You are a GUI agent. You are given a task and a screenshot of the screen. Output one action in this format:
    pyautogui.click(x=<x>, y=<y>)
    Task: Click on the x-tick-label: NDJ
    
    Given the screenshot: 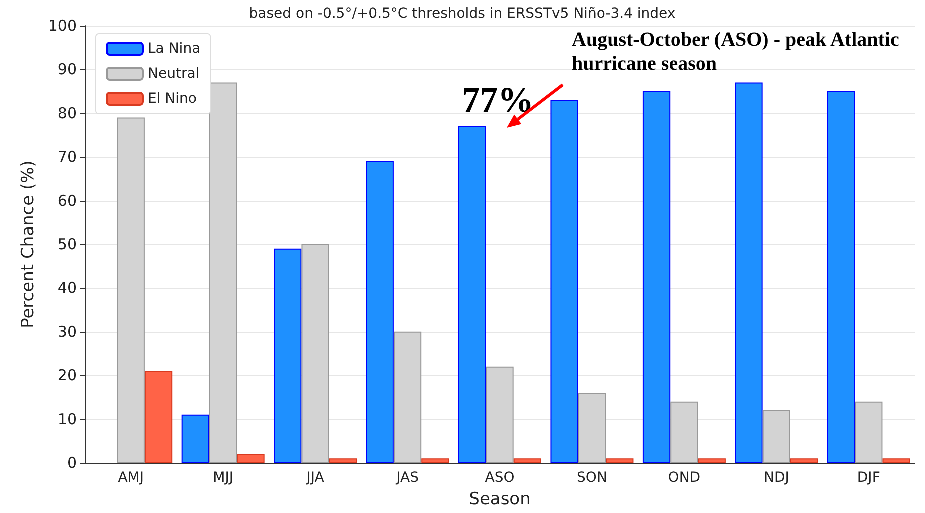 What is the action you would take?
    pyautogui.click(x=777, y=478)
    